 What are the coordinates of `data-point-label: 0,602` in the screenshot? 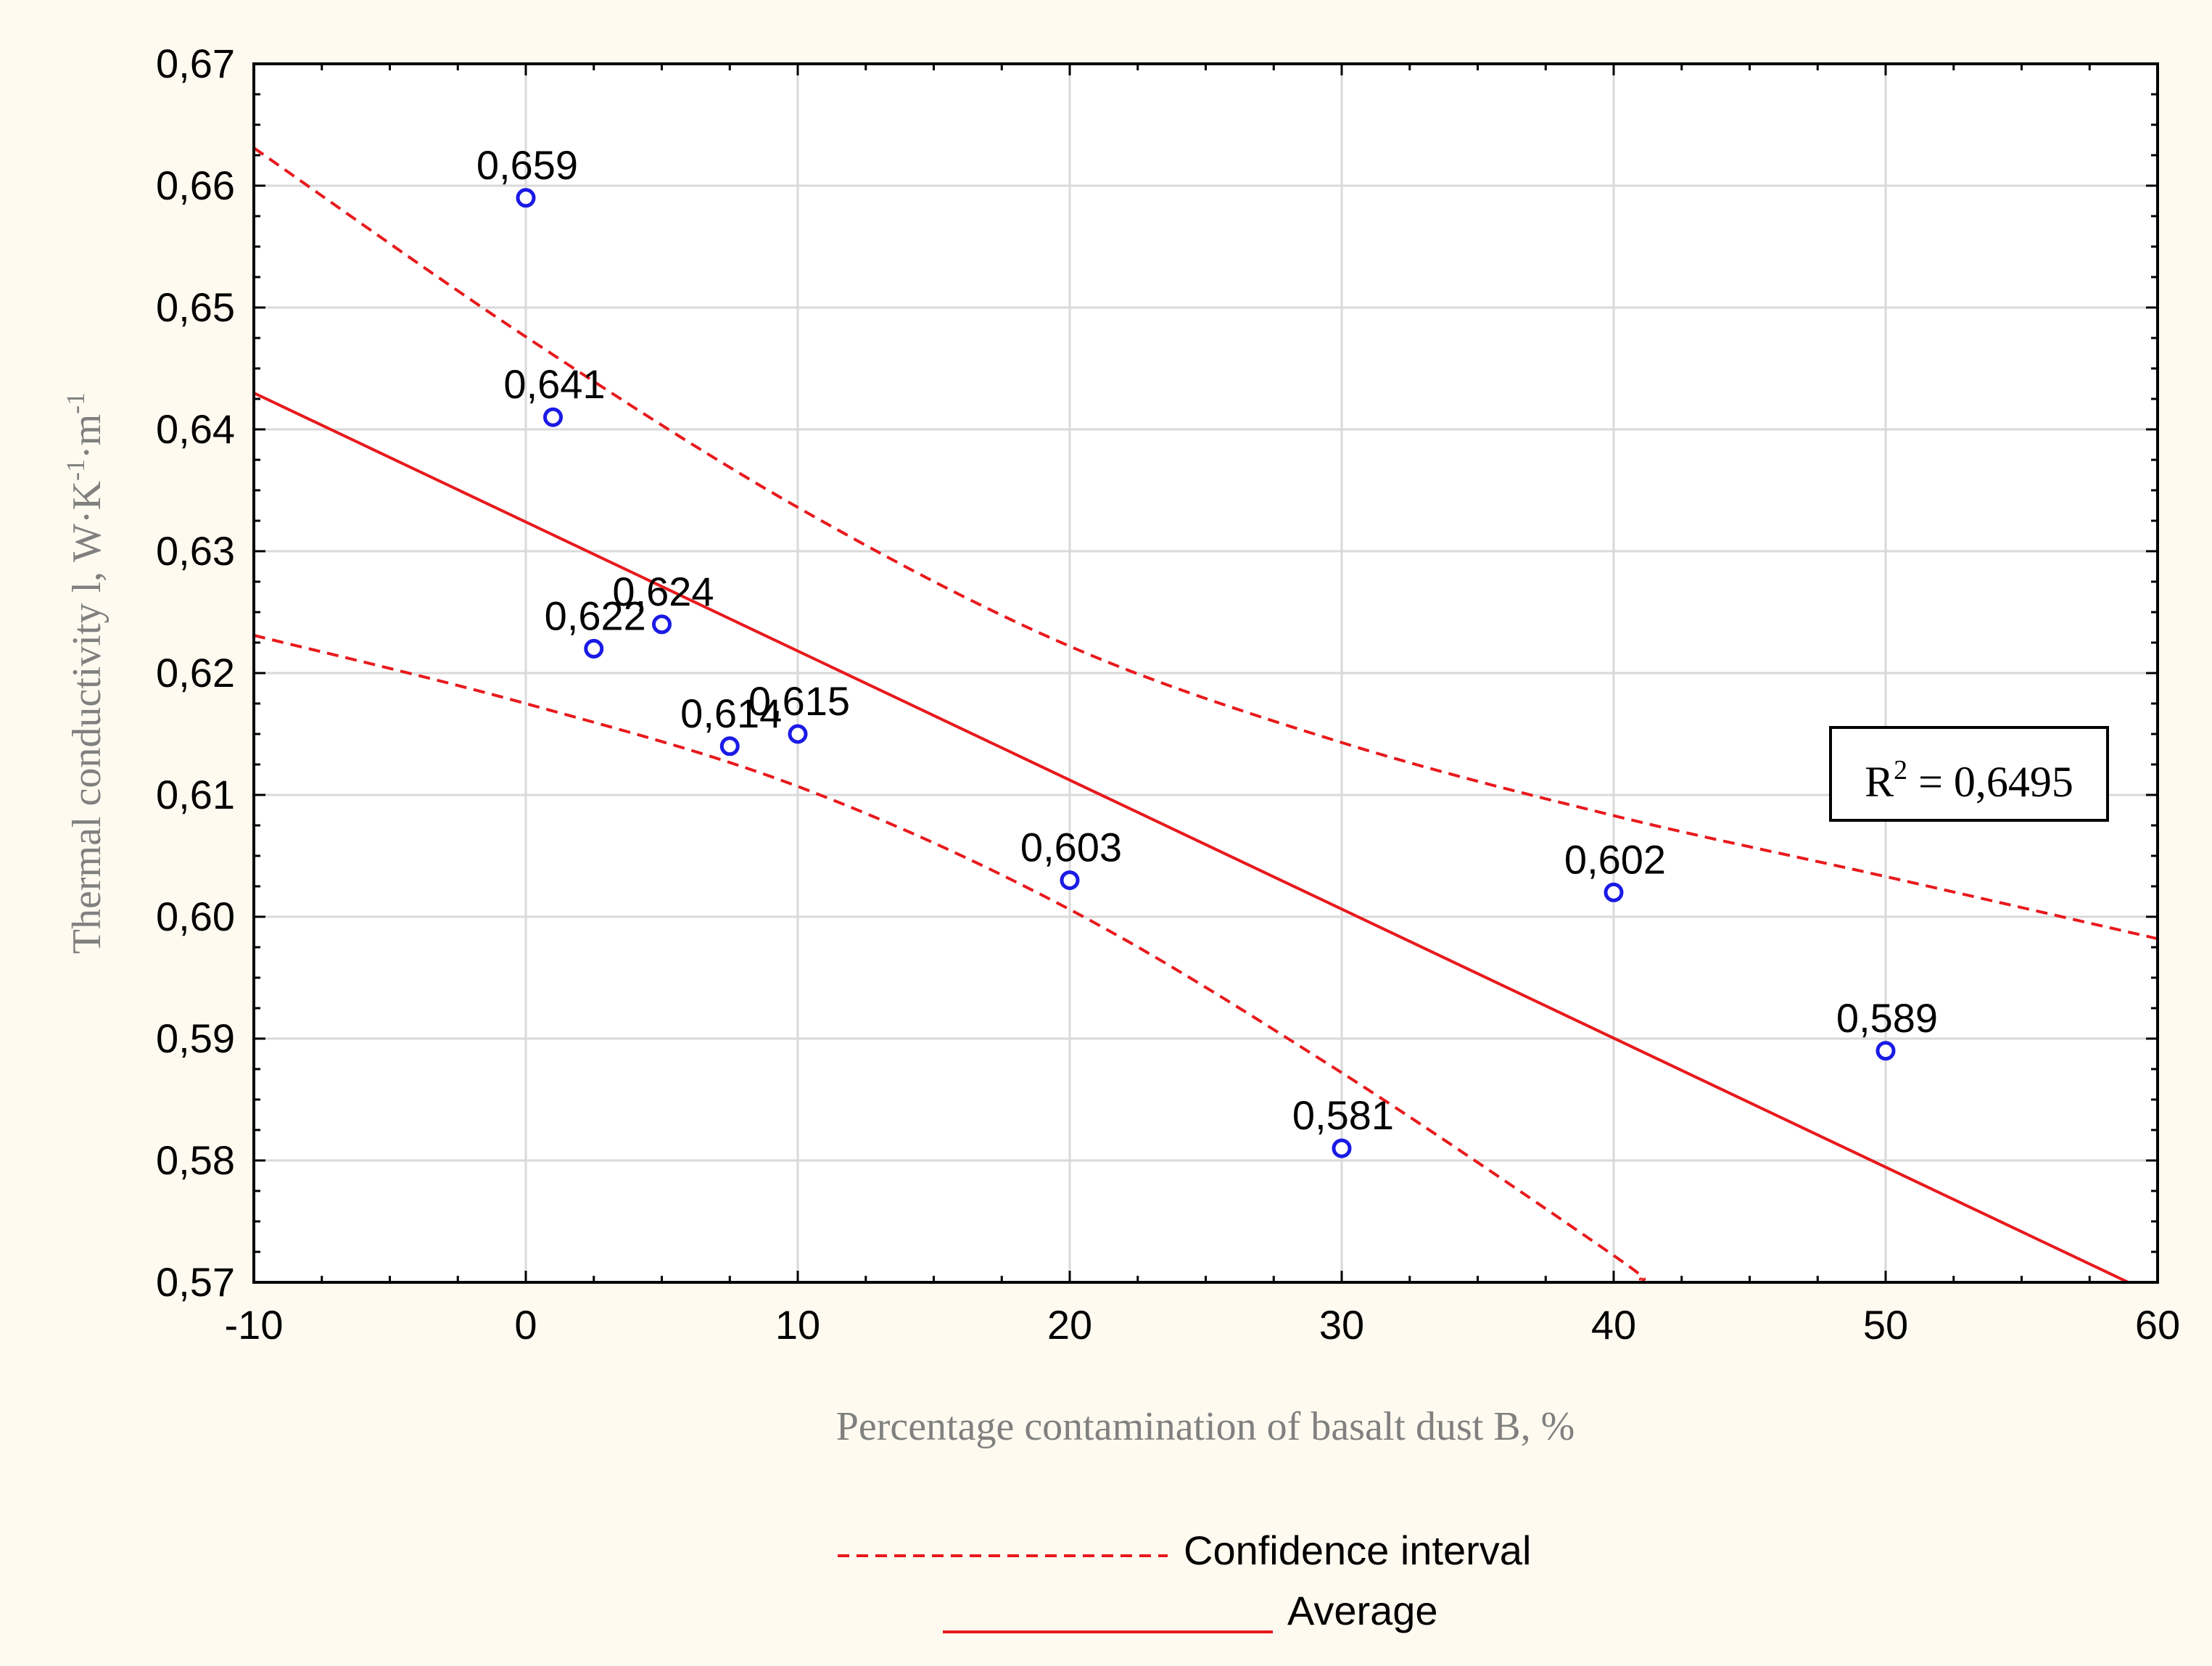 It's located at (1615, 859).